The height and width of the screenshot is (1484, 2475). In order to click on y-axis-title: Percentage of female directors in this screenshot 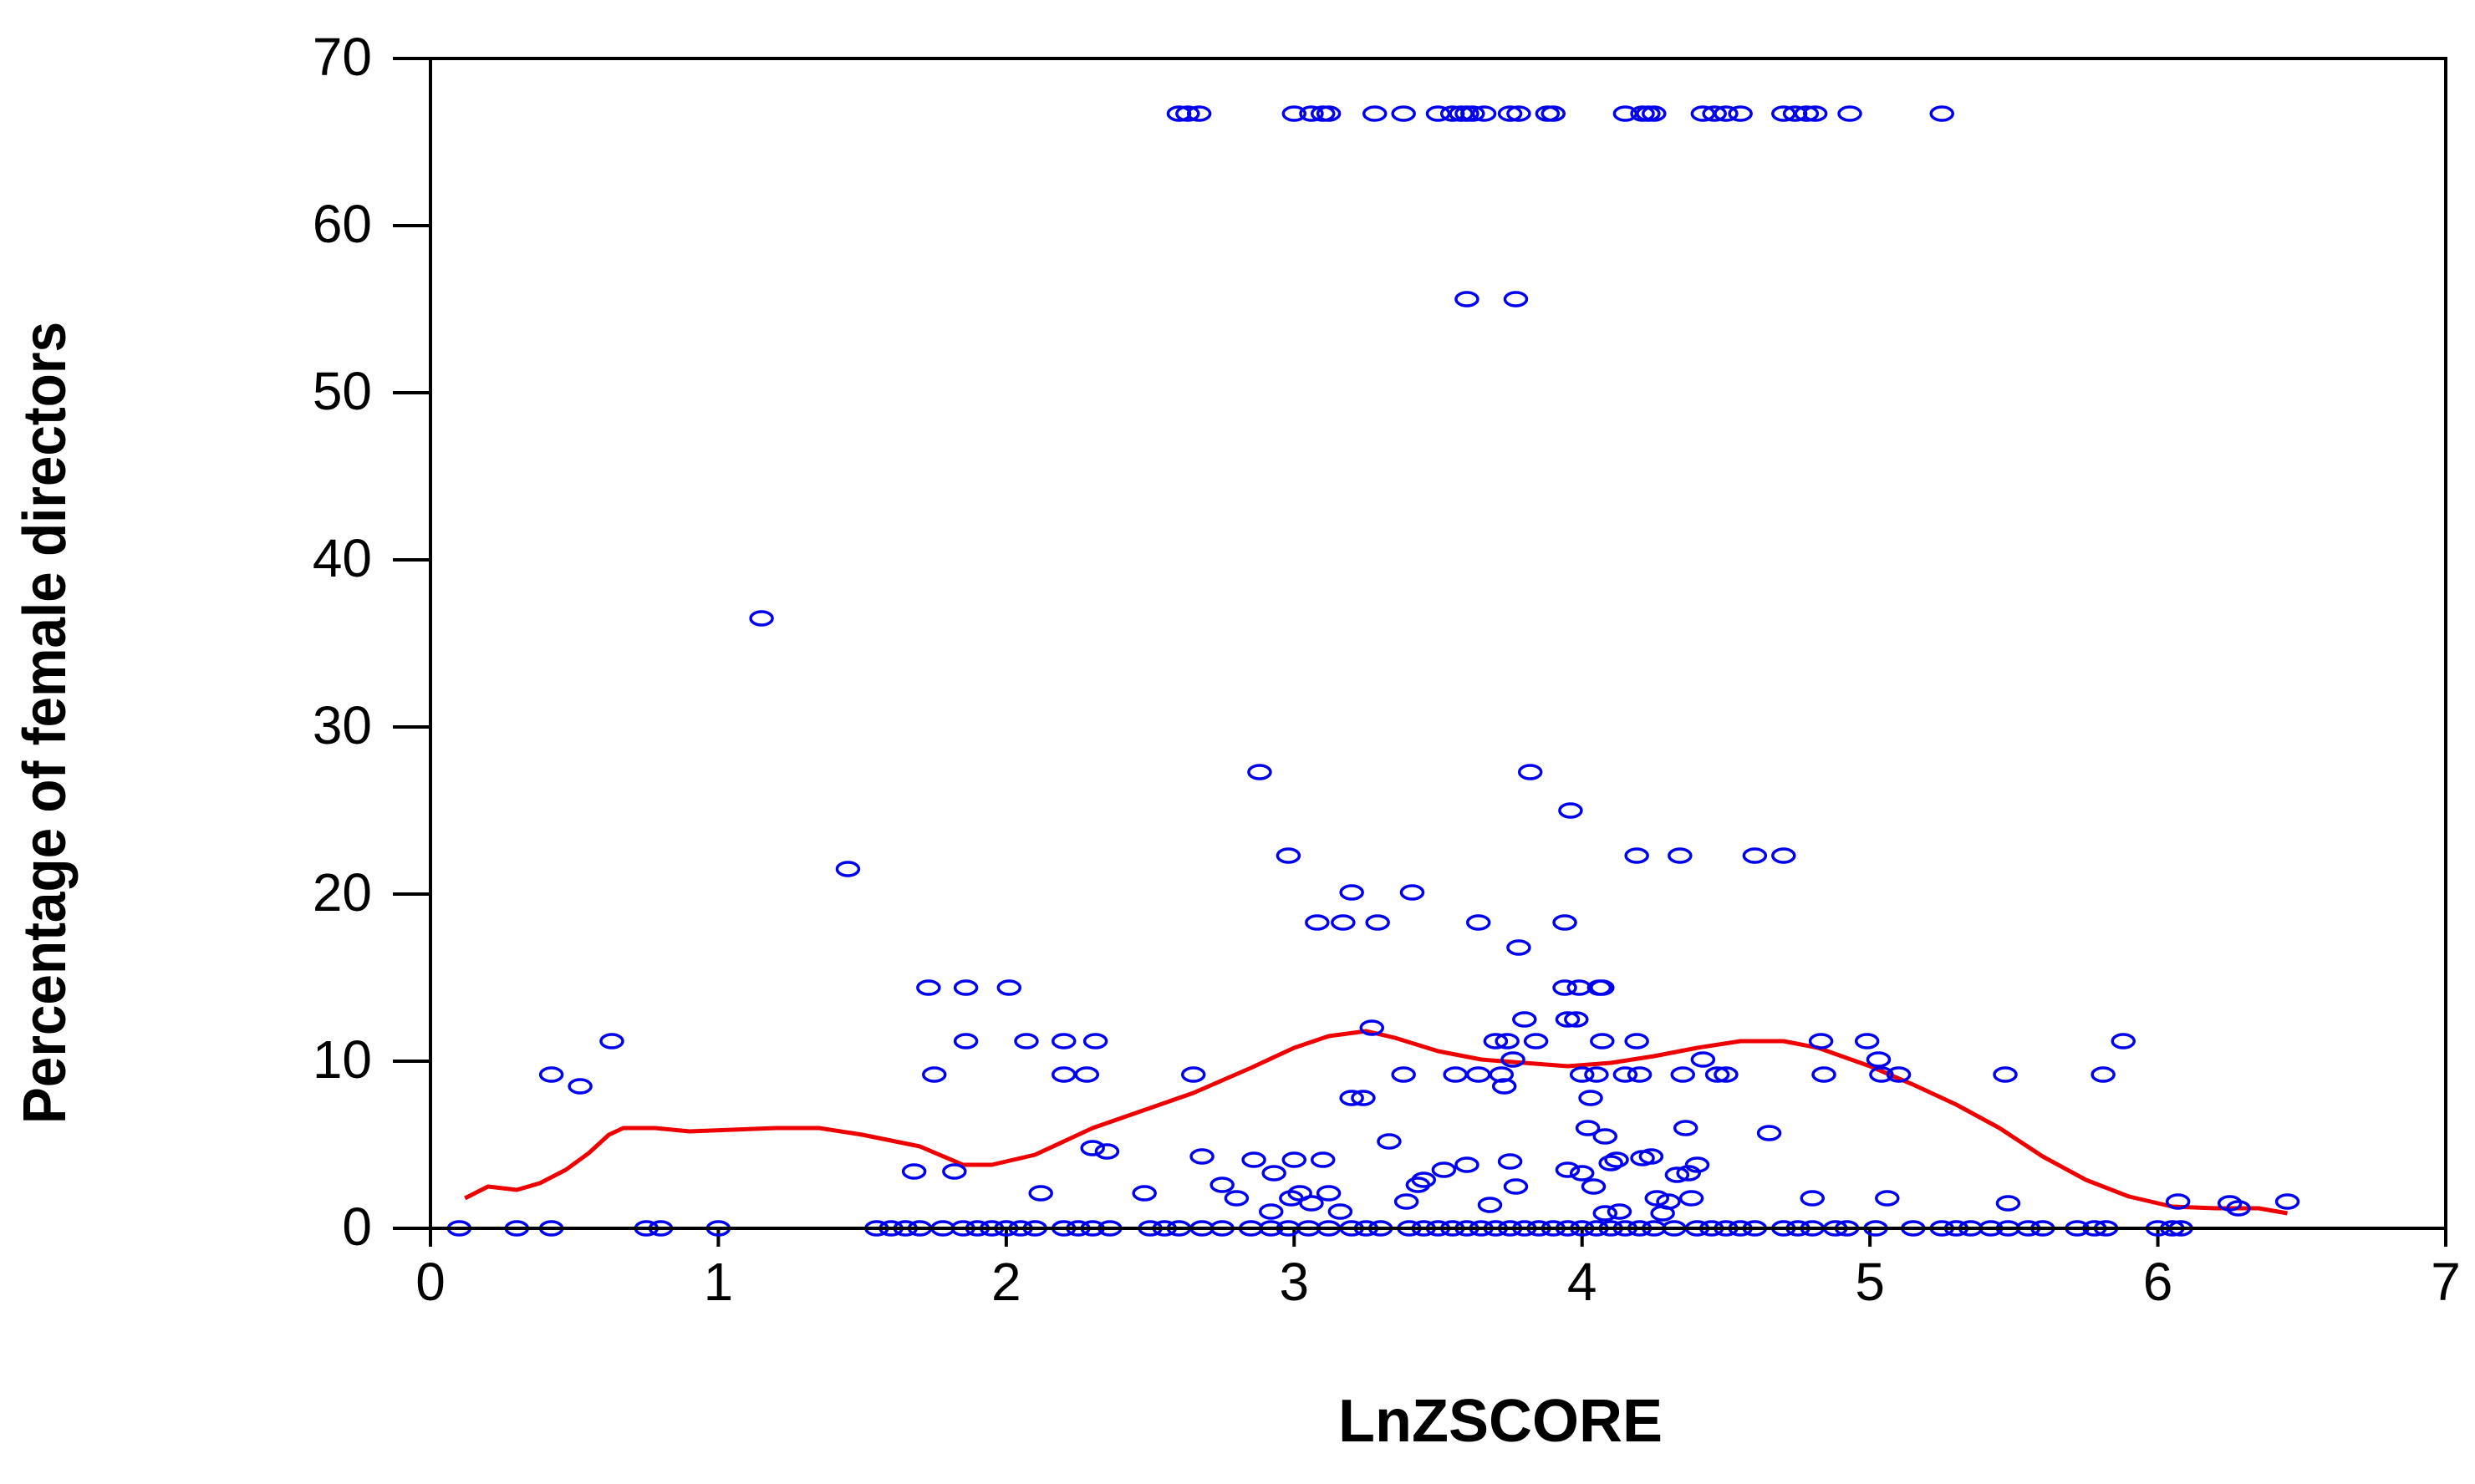, I will do `click(45, 723)`.